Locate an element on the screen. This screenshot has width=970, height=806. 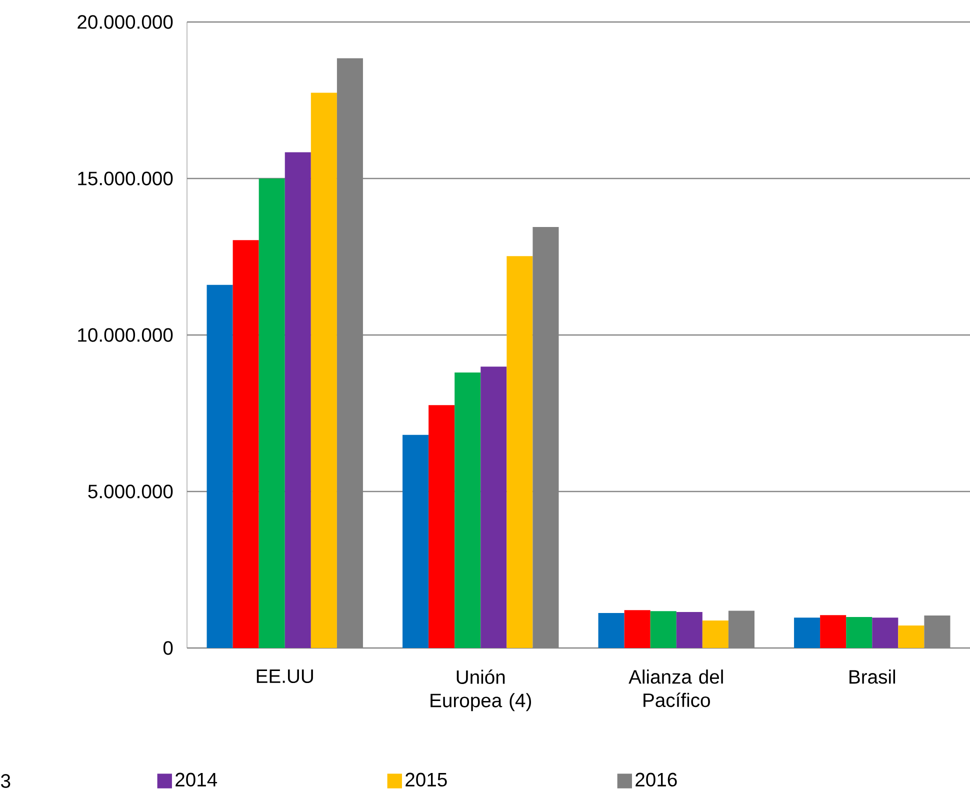
legend-label: 2016 is located at coordinates (656, 779).